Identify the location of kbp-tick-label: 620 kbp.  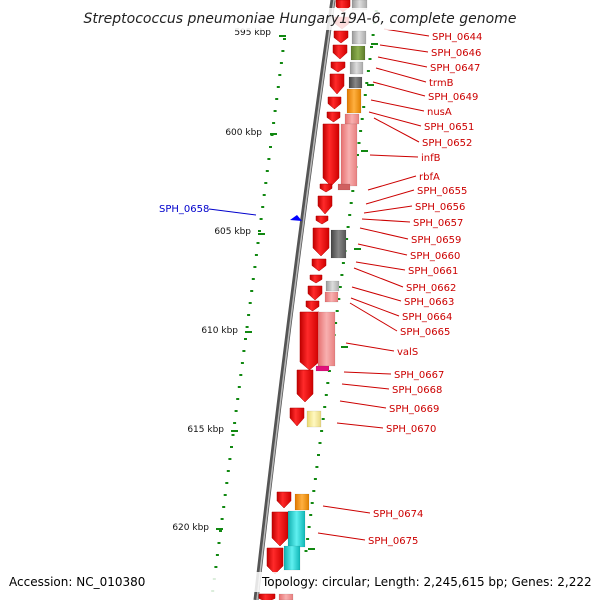
(190, 528).